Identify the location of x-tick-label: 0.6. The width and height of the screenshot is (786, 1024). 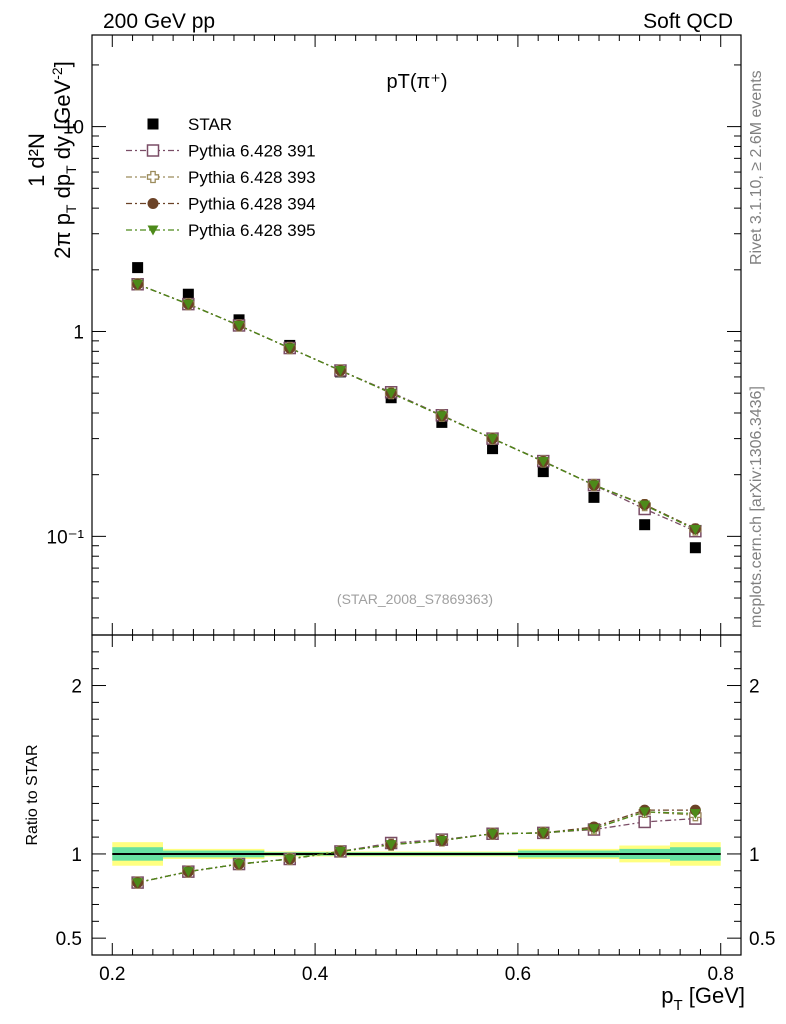
(518, 974).